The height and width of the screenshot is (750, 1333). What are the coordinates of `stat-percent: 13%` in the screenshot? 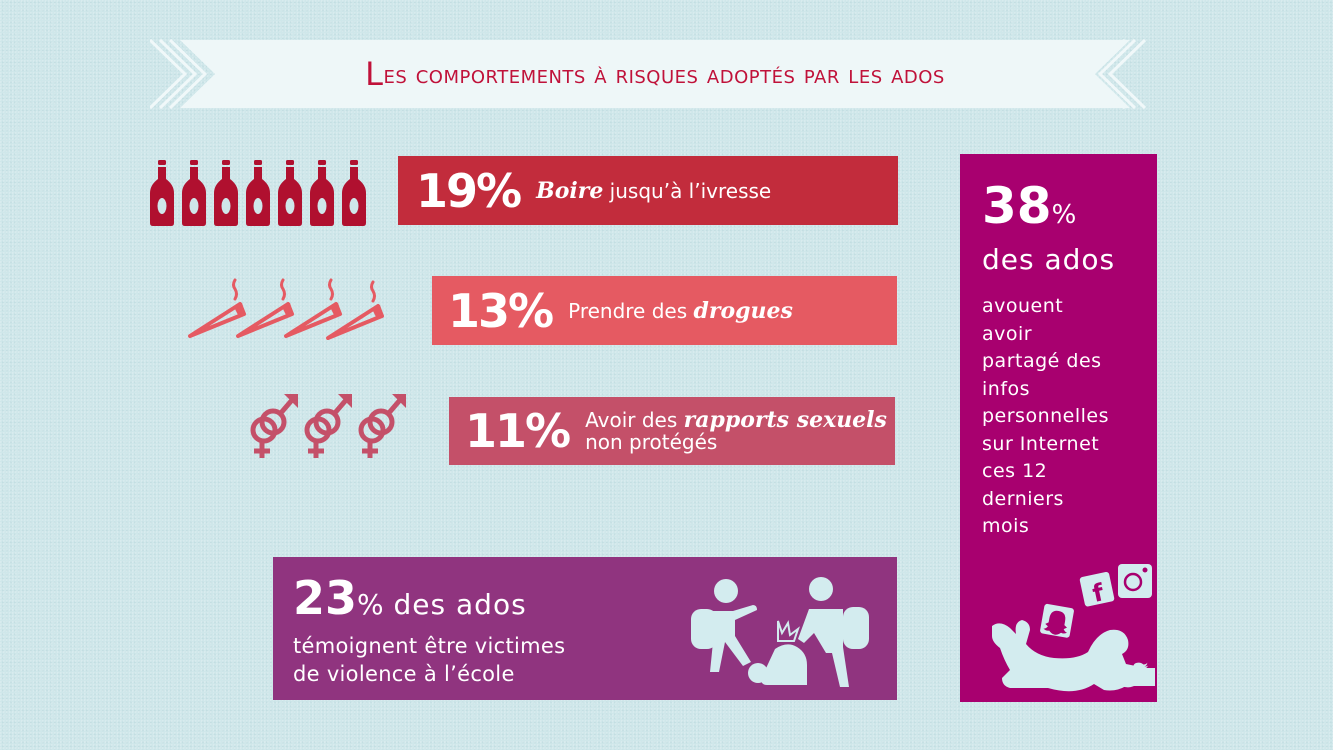 It's located at (501, 310).